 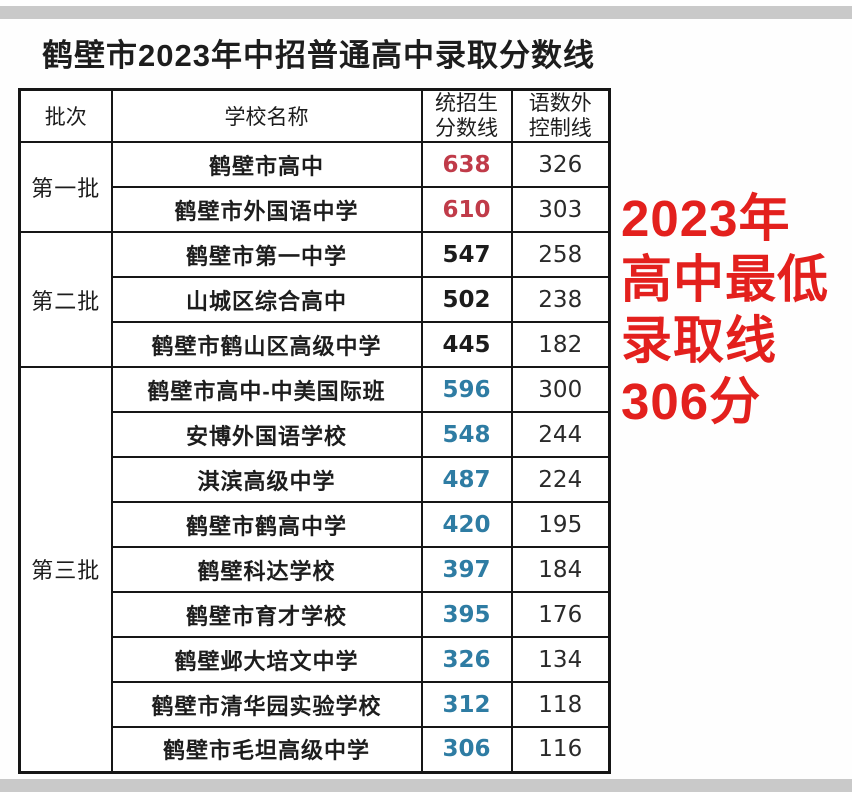 What do you see at coordinates (691, 401) in the screenshot?
I see `annotation-line: 306分` at bounding box center [691, 401].